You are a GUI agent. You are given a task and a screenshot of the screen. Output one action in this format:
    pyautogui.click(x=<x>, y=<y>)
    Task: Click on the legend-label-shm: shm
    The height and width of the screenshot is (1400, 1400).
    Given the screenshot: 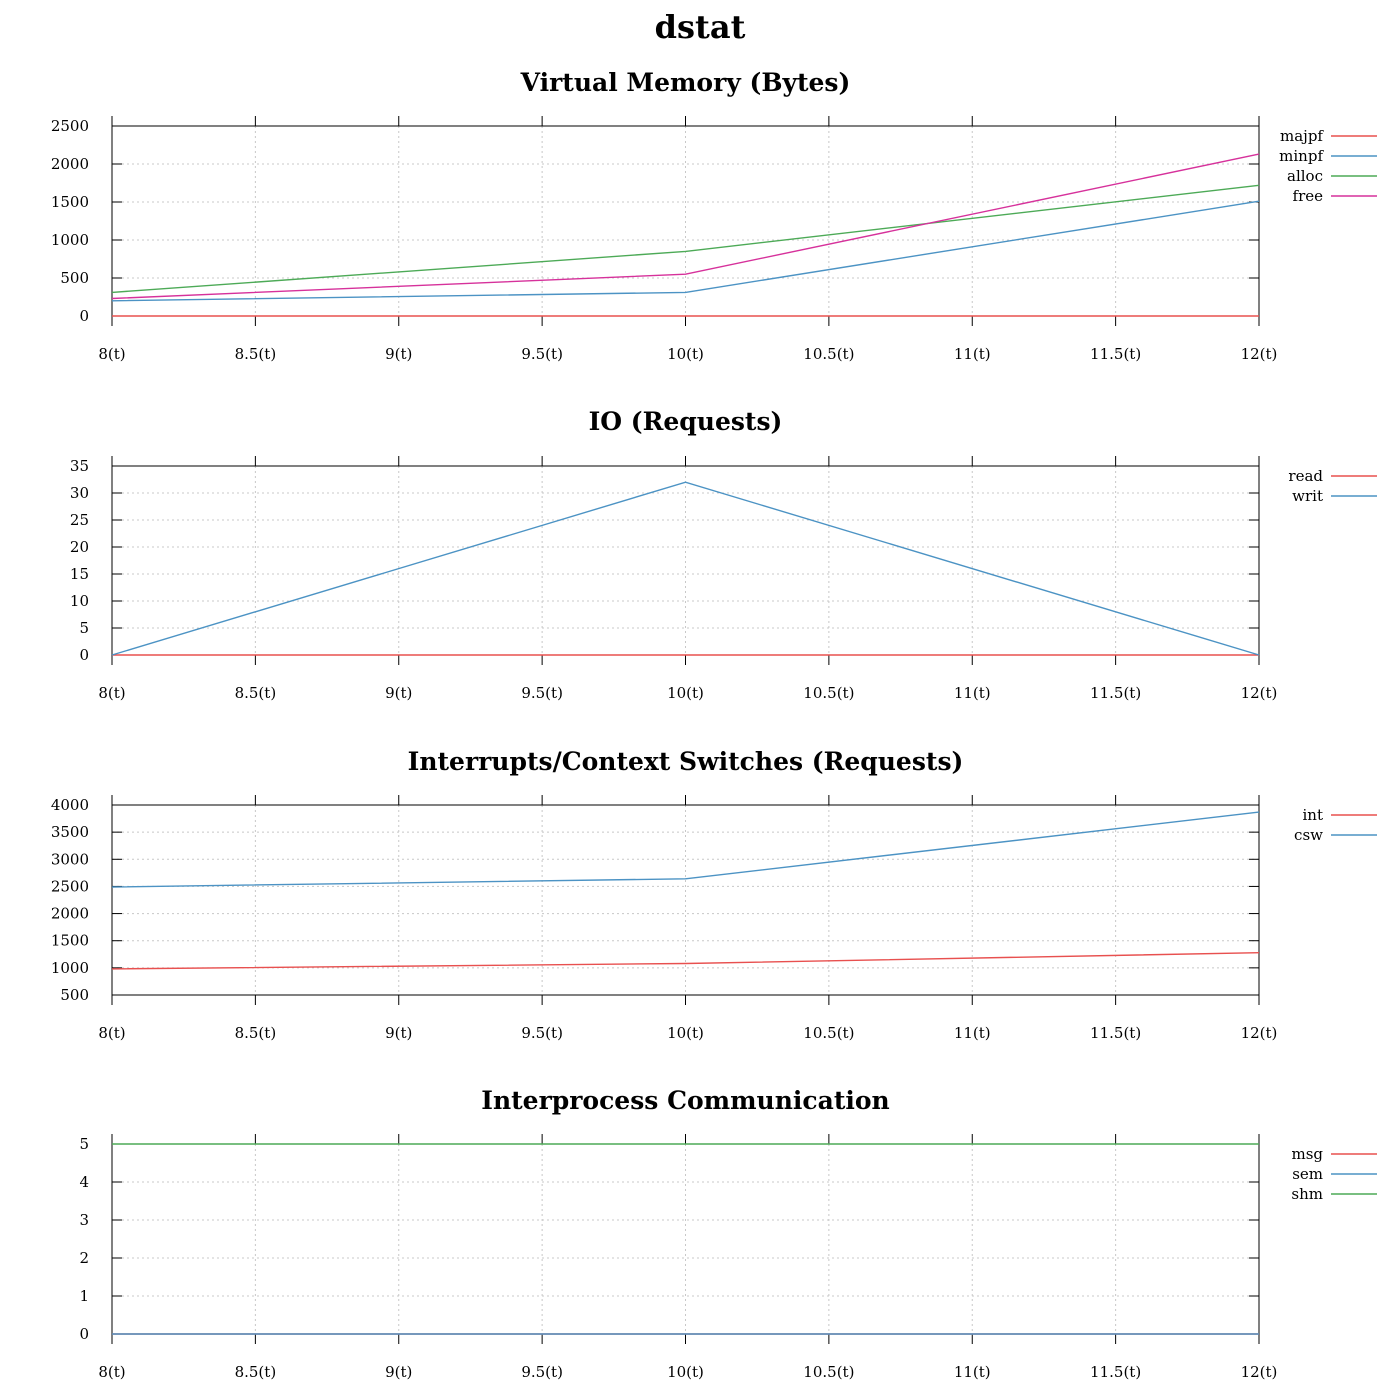 What is the action you would take?
    pyautogui.click(x=1307, y=1194)
    